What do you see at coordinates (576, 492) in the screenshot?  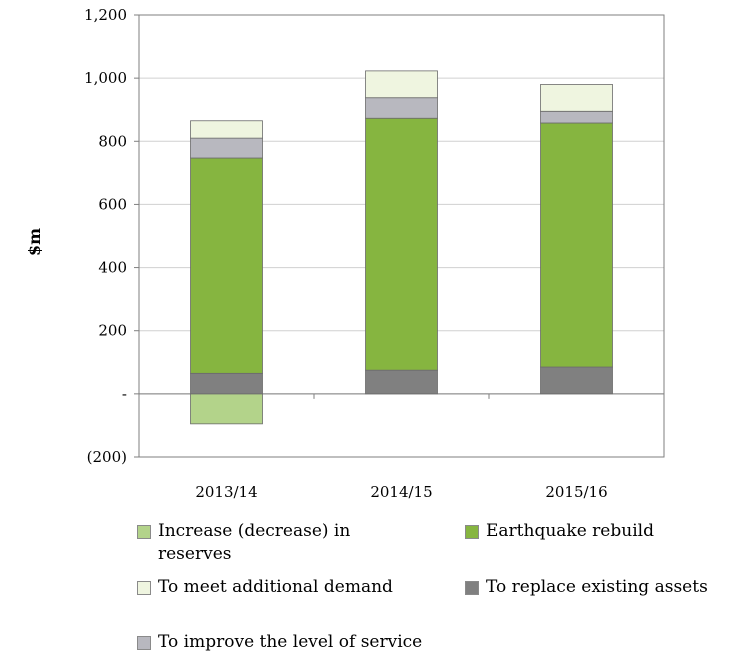 I see `x-tick-label: 2015/16` at bounding box center [576, 492].